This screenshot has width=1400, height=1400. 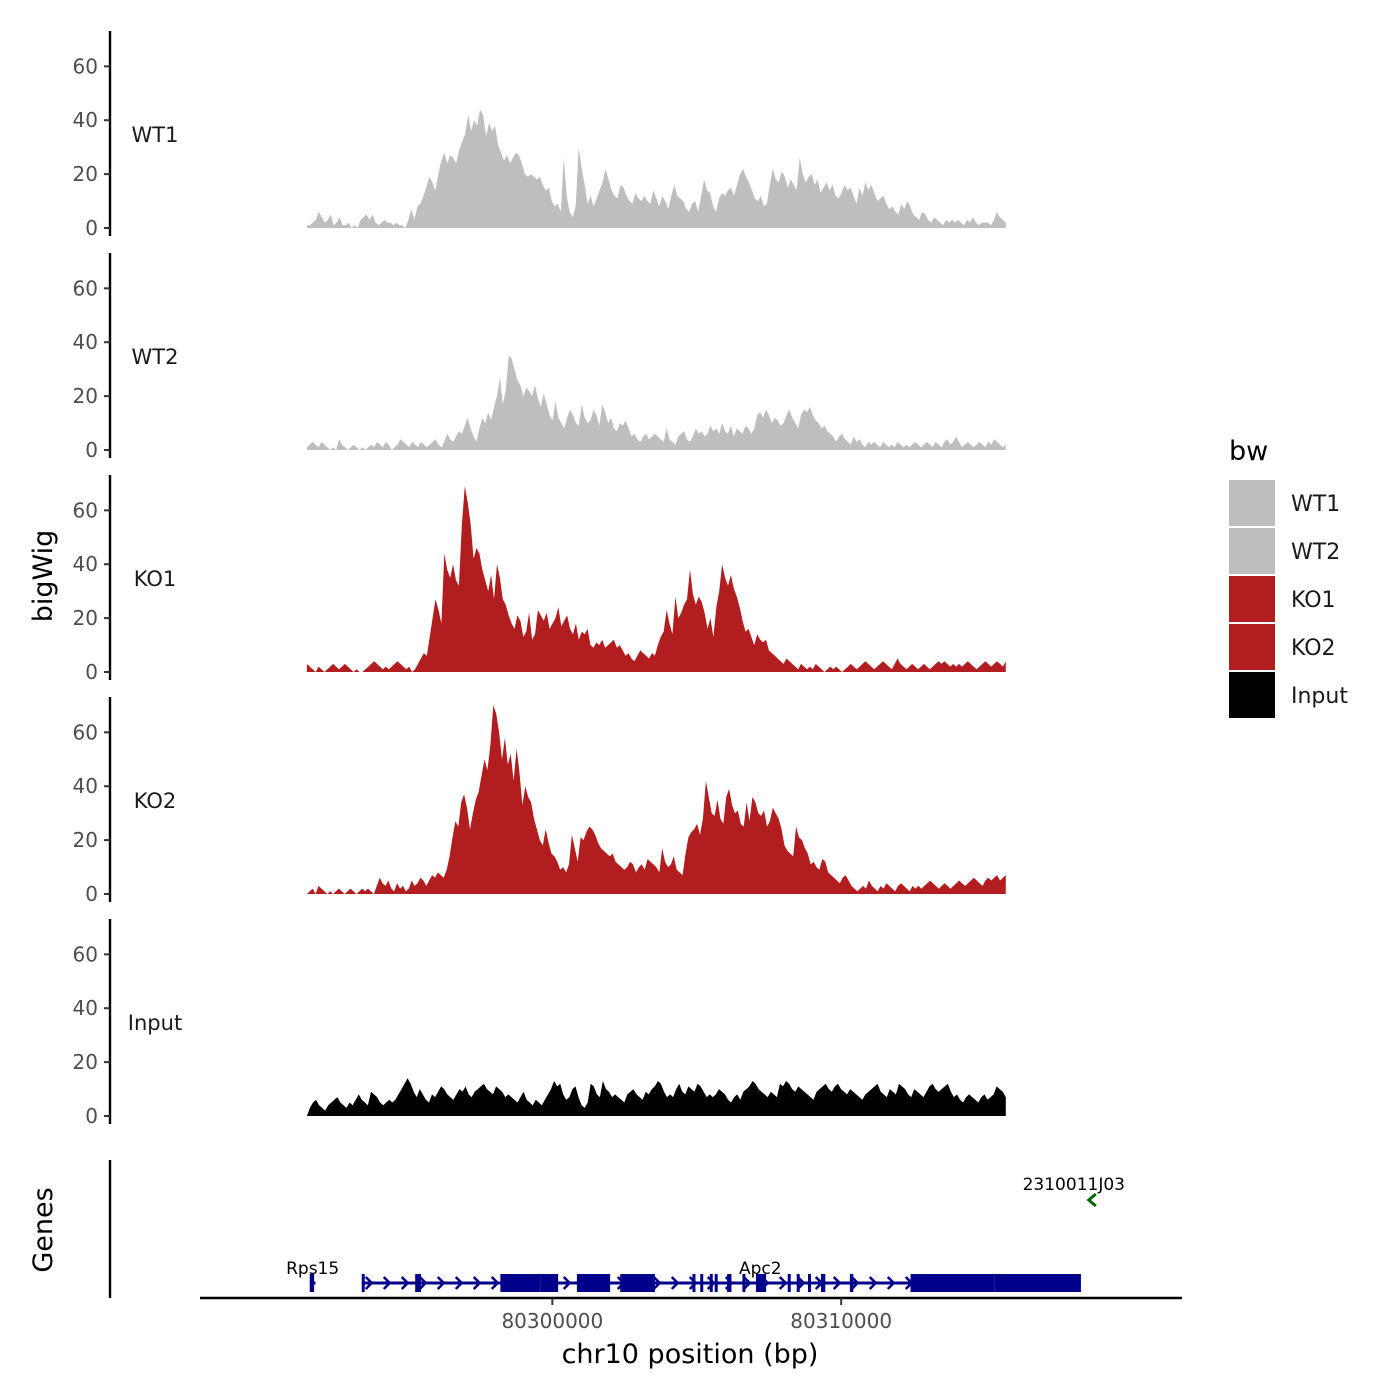 I want to click on panel-wt1: 0 20 40 60 WT1, so click(x=539, y=135).